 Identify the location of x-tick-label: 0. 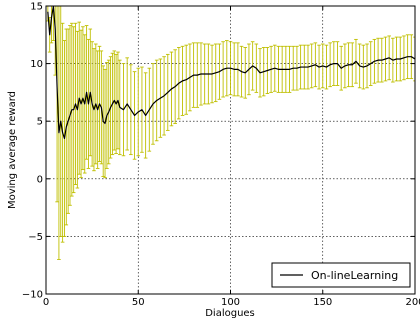
(46, 302).